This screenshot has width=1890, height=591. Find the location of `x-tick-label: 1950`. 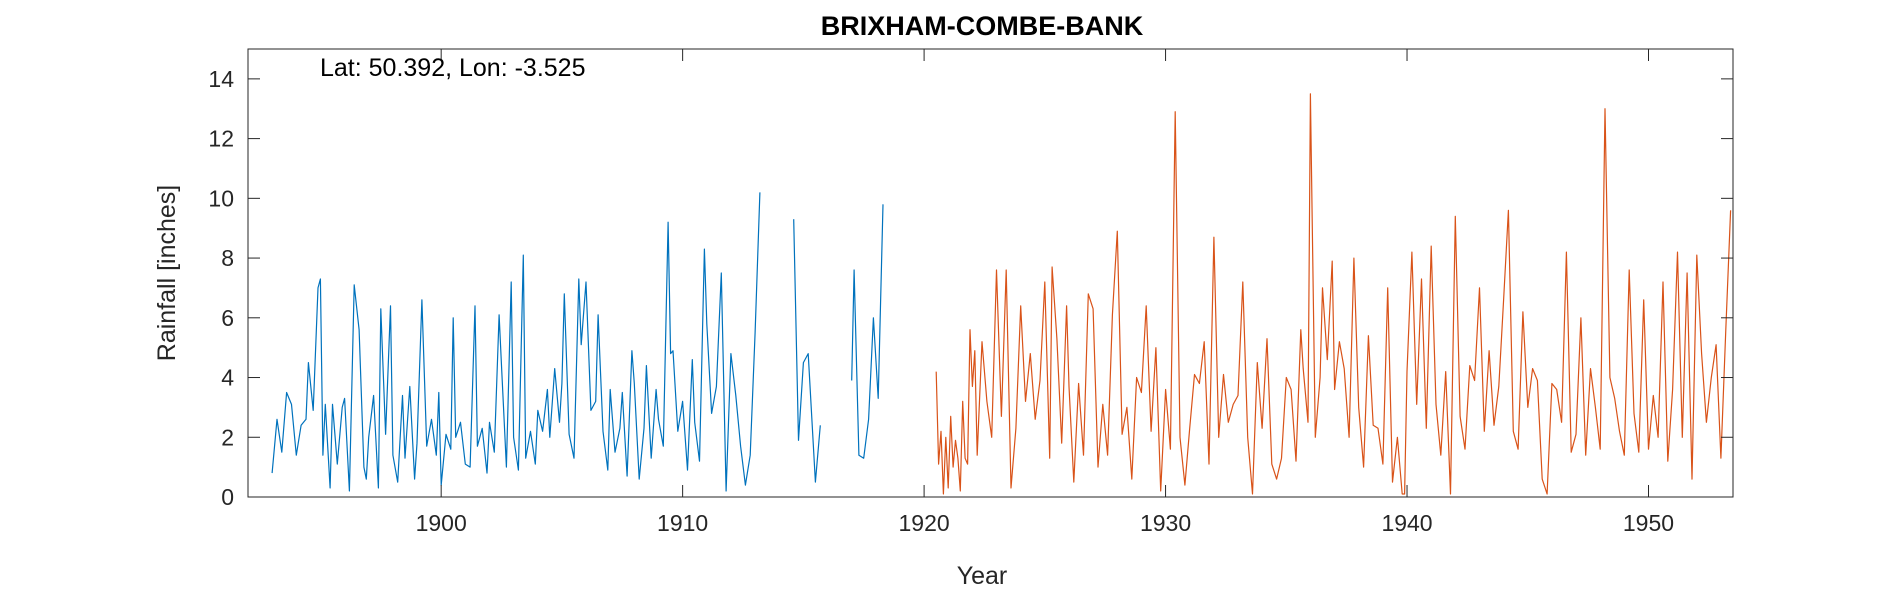

x-tick-label: 1950 is located at coordinates (1648, 523).